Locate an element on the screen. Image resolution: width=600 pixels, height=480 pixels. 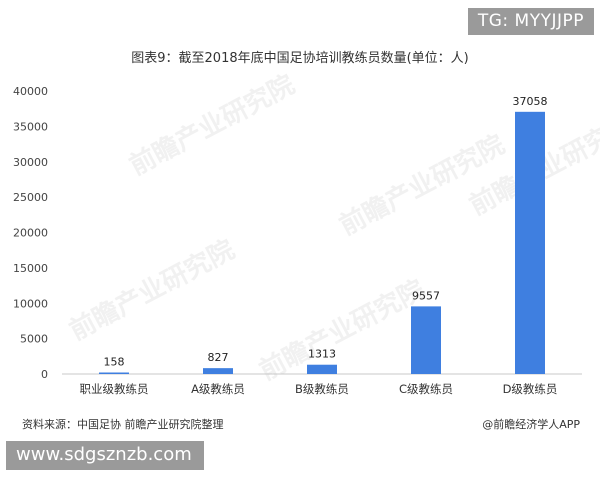
source-note: 资料来源：中国足协 前瞻产业研究院整理 is located at coordinates (123, 424).